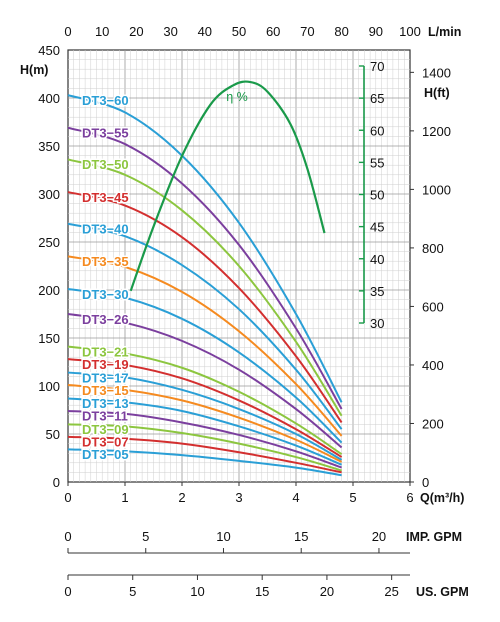 The image size is (500, 622). I want to click on y2-axis-label: H(ft), so click(437, 93).